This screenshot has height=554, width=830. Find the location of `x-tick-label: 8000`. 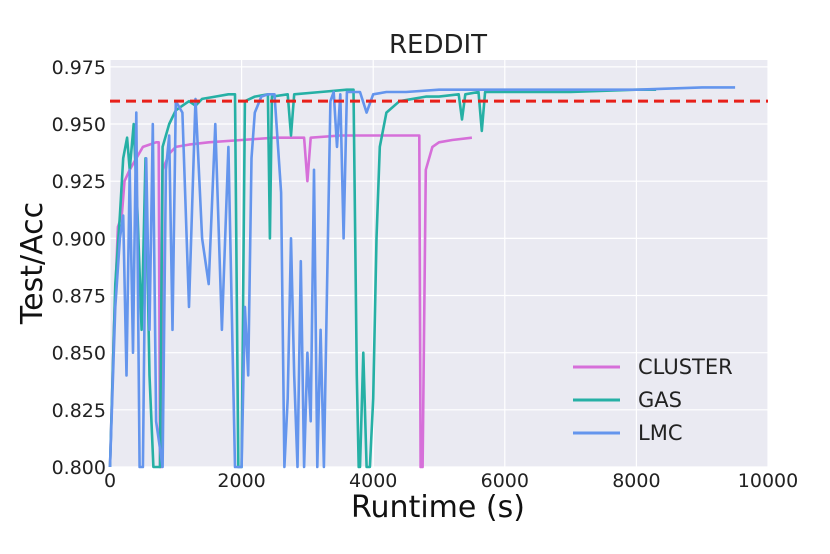

x-tick-label: 8000 is located at coordinates (636, 481).